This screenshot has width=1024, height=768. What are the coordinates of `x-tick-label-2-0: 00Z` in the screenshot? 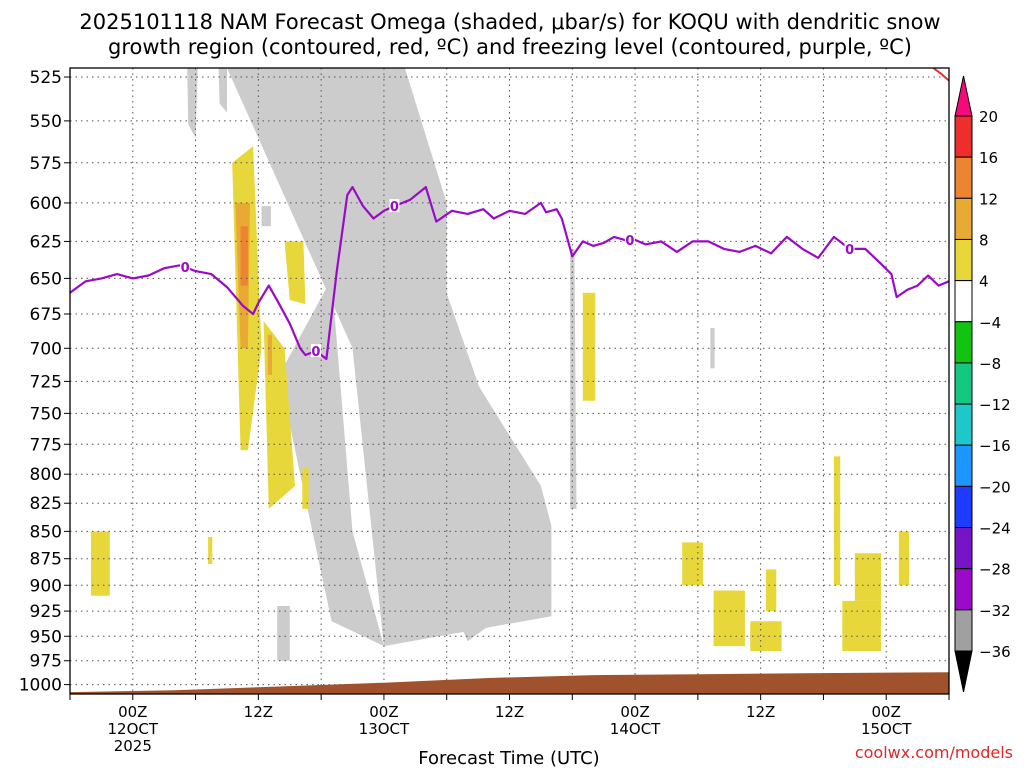 It's located at (383, 712).